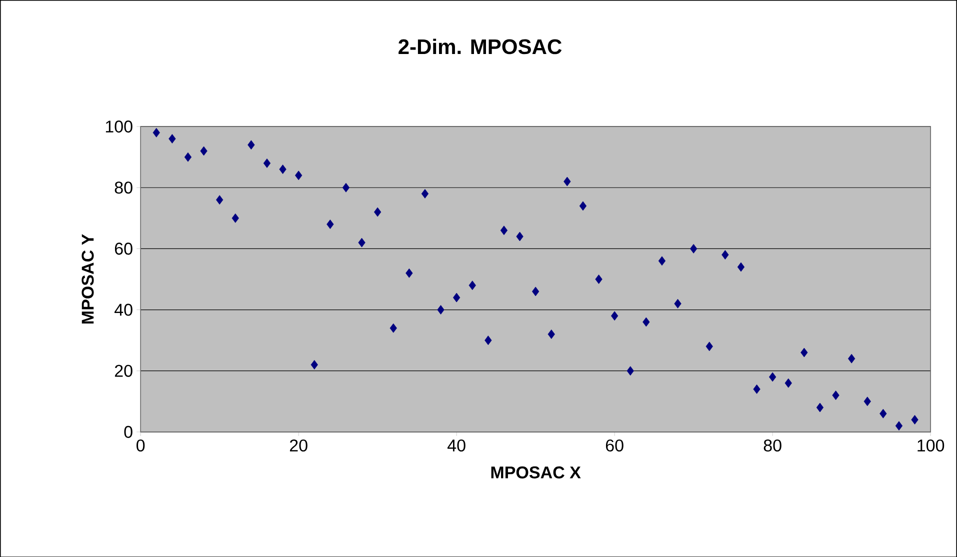 This screenshot has height=557, width=957. What do you see at coordinates (536, 472) in the screenshot?
I see `x-axis-title: MPOSAC X` at bounding box center [536, 472].